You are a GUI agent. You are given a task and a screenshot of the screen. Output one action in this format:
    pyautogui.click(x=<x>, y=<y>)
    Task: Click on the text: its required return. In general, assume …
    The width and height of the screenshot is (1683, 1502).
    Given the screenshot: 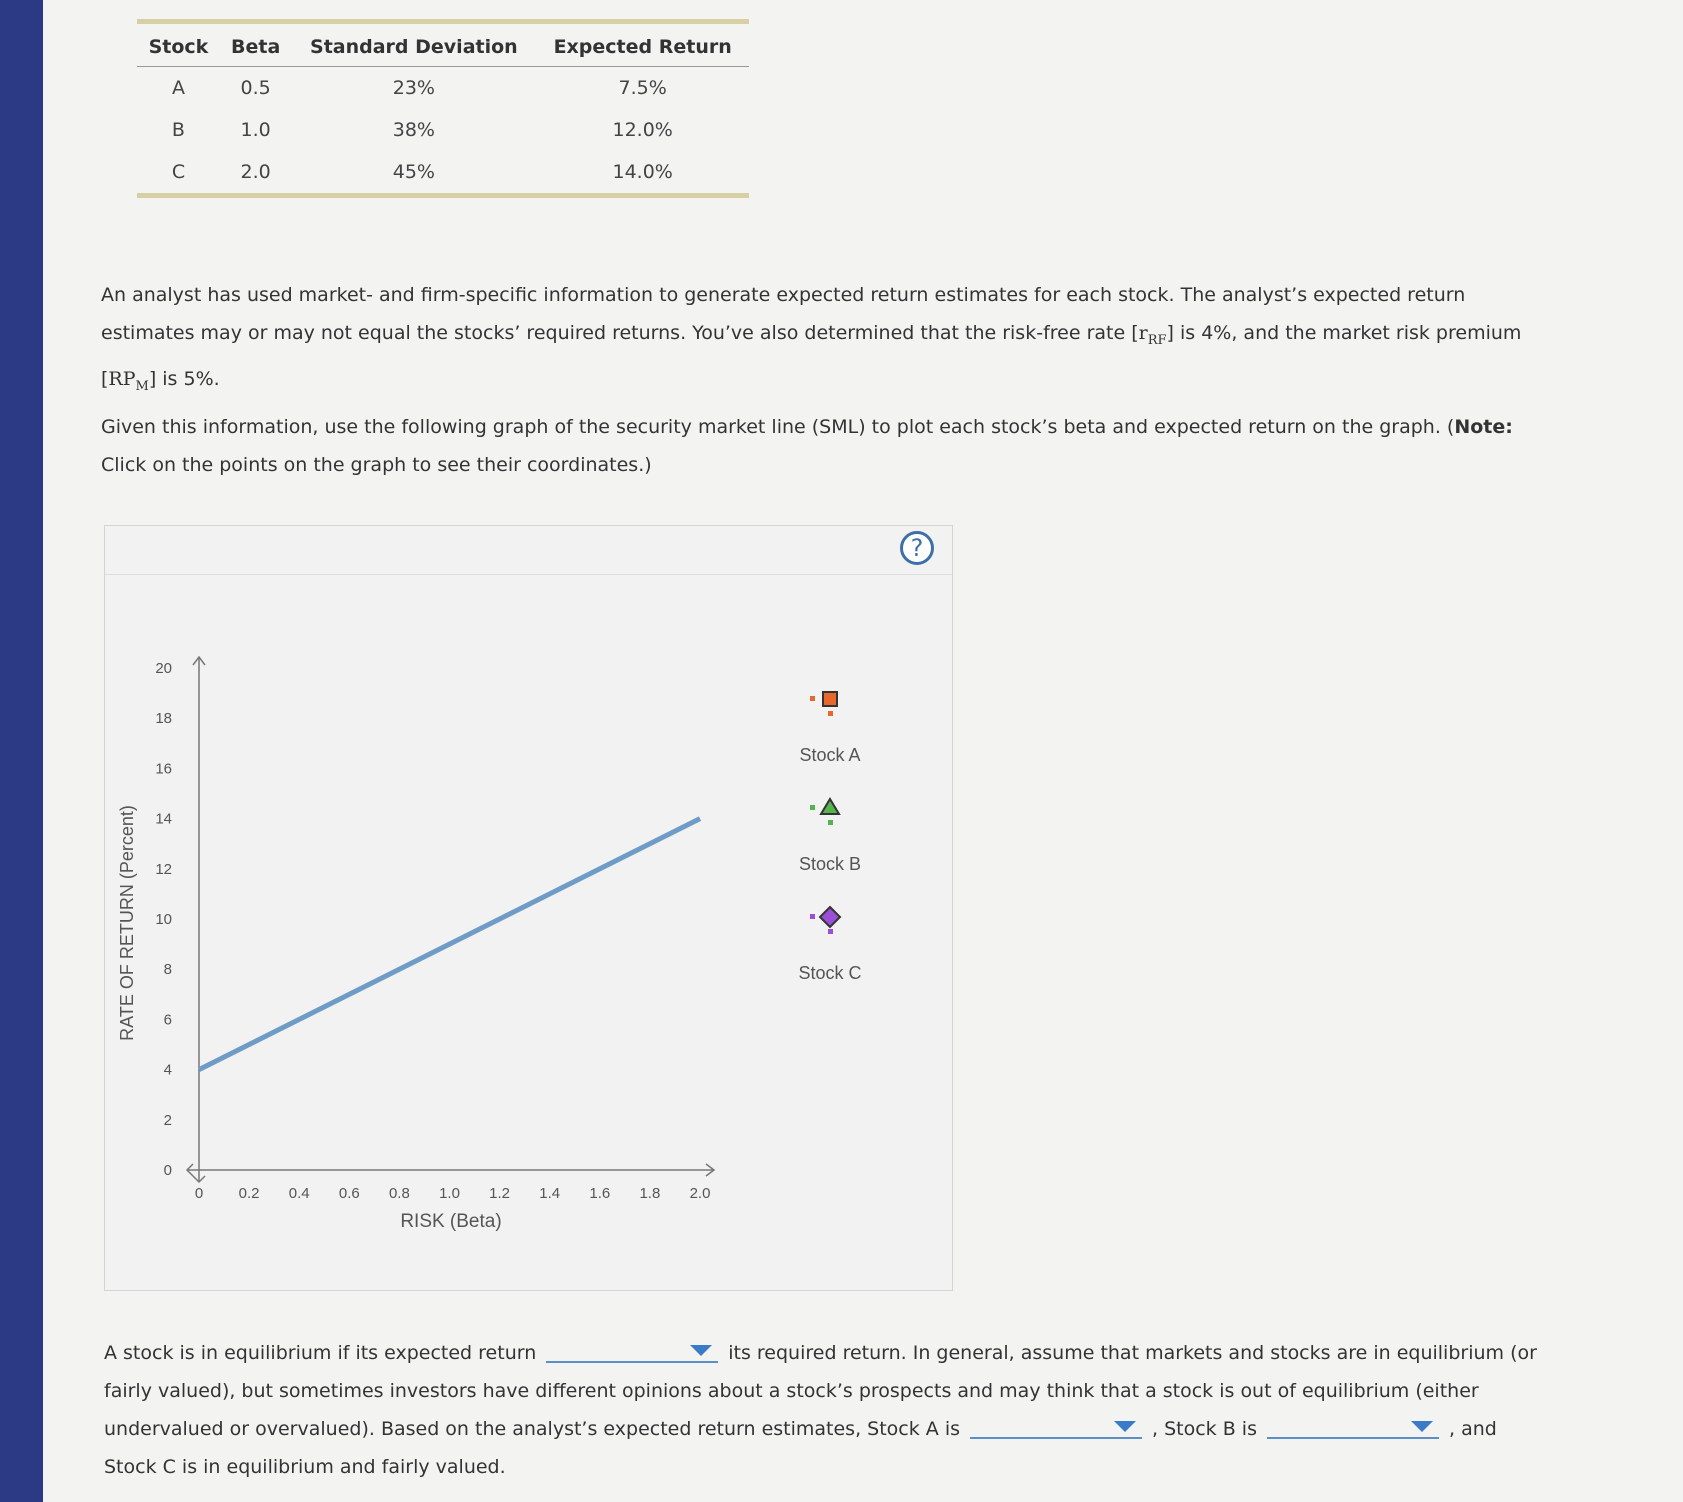 What is the action you would take?
    pyautogui.click(x=820, y=1391)
    